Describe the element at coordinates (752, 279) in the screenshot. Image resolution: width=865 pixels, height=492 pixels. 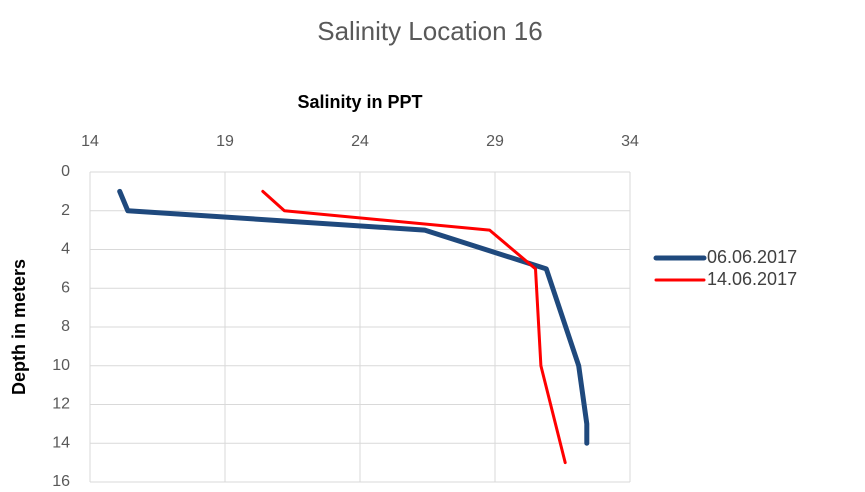
I see `legend-label: 14.06.2017` at that location.